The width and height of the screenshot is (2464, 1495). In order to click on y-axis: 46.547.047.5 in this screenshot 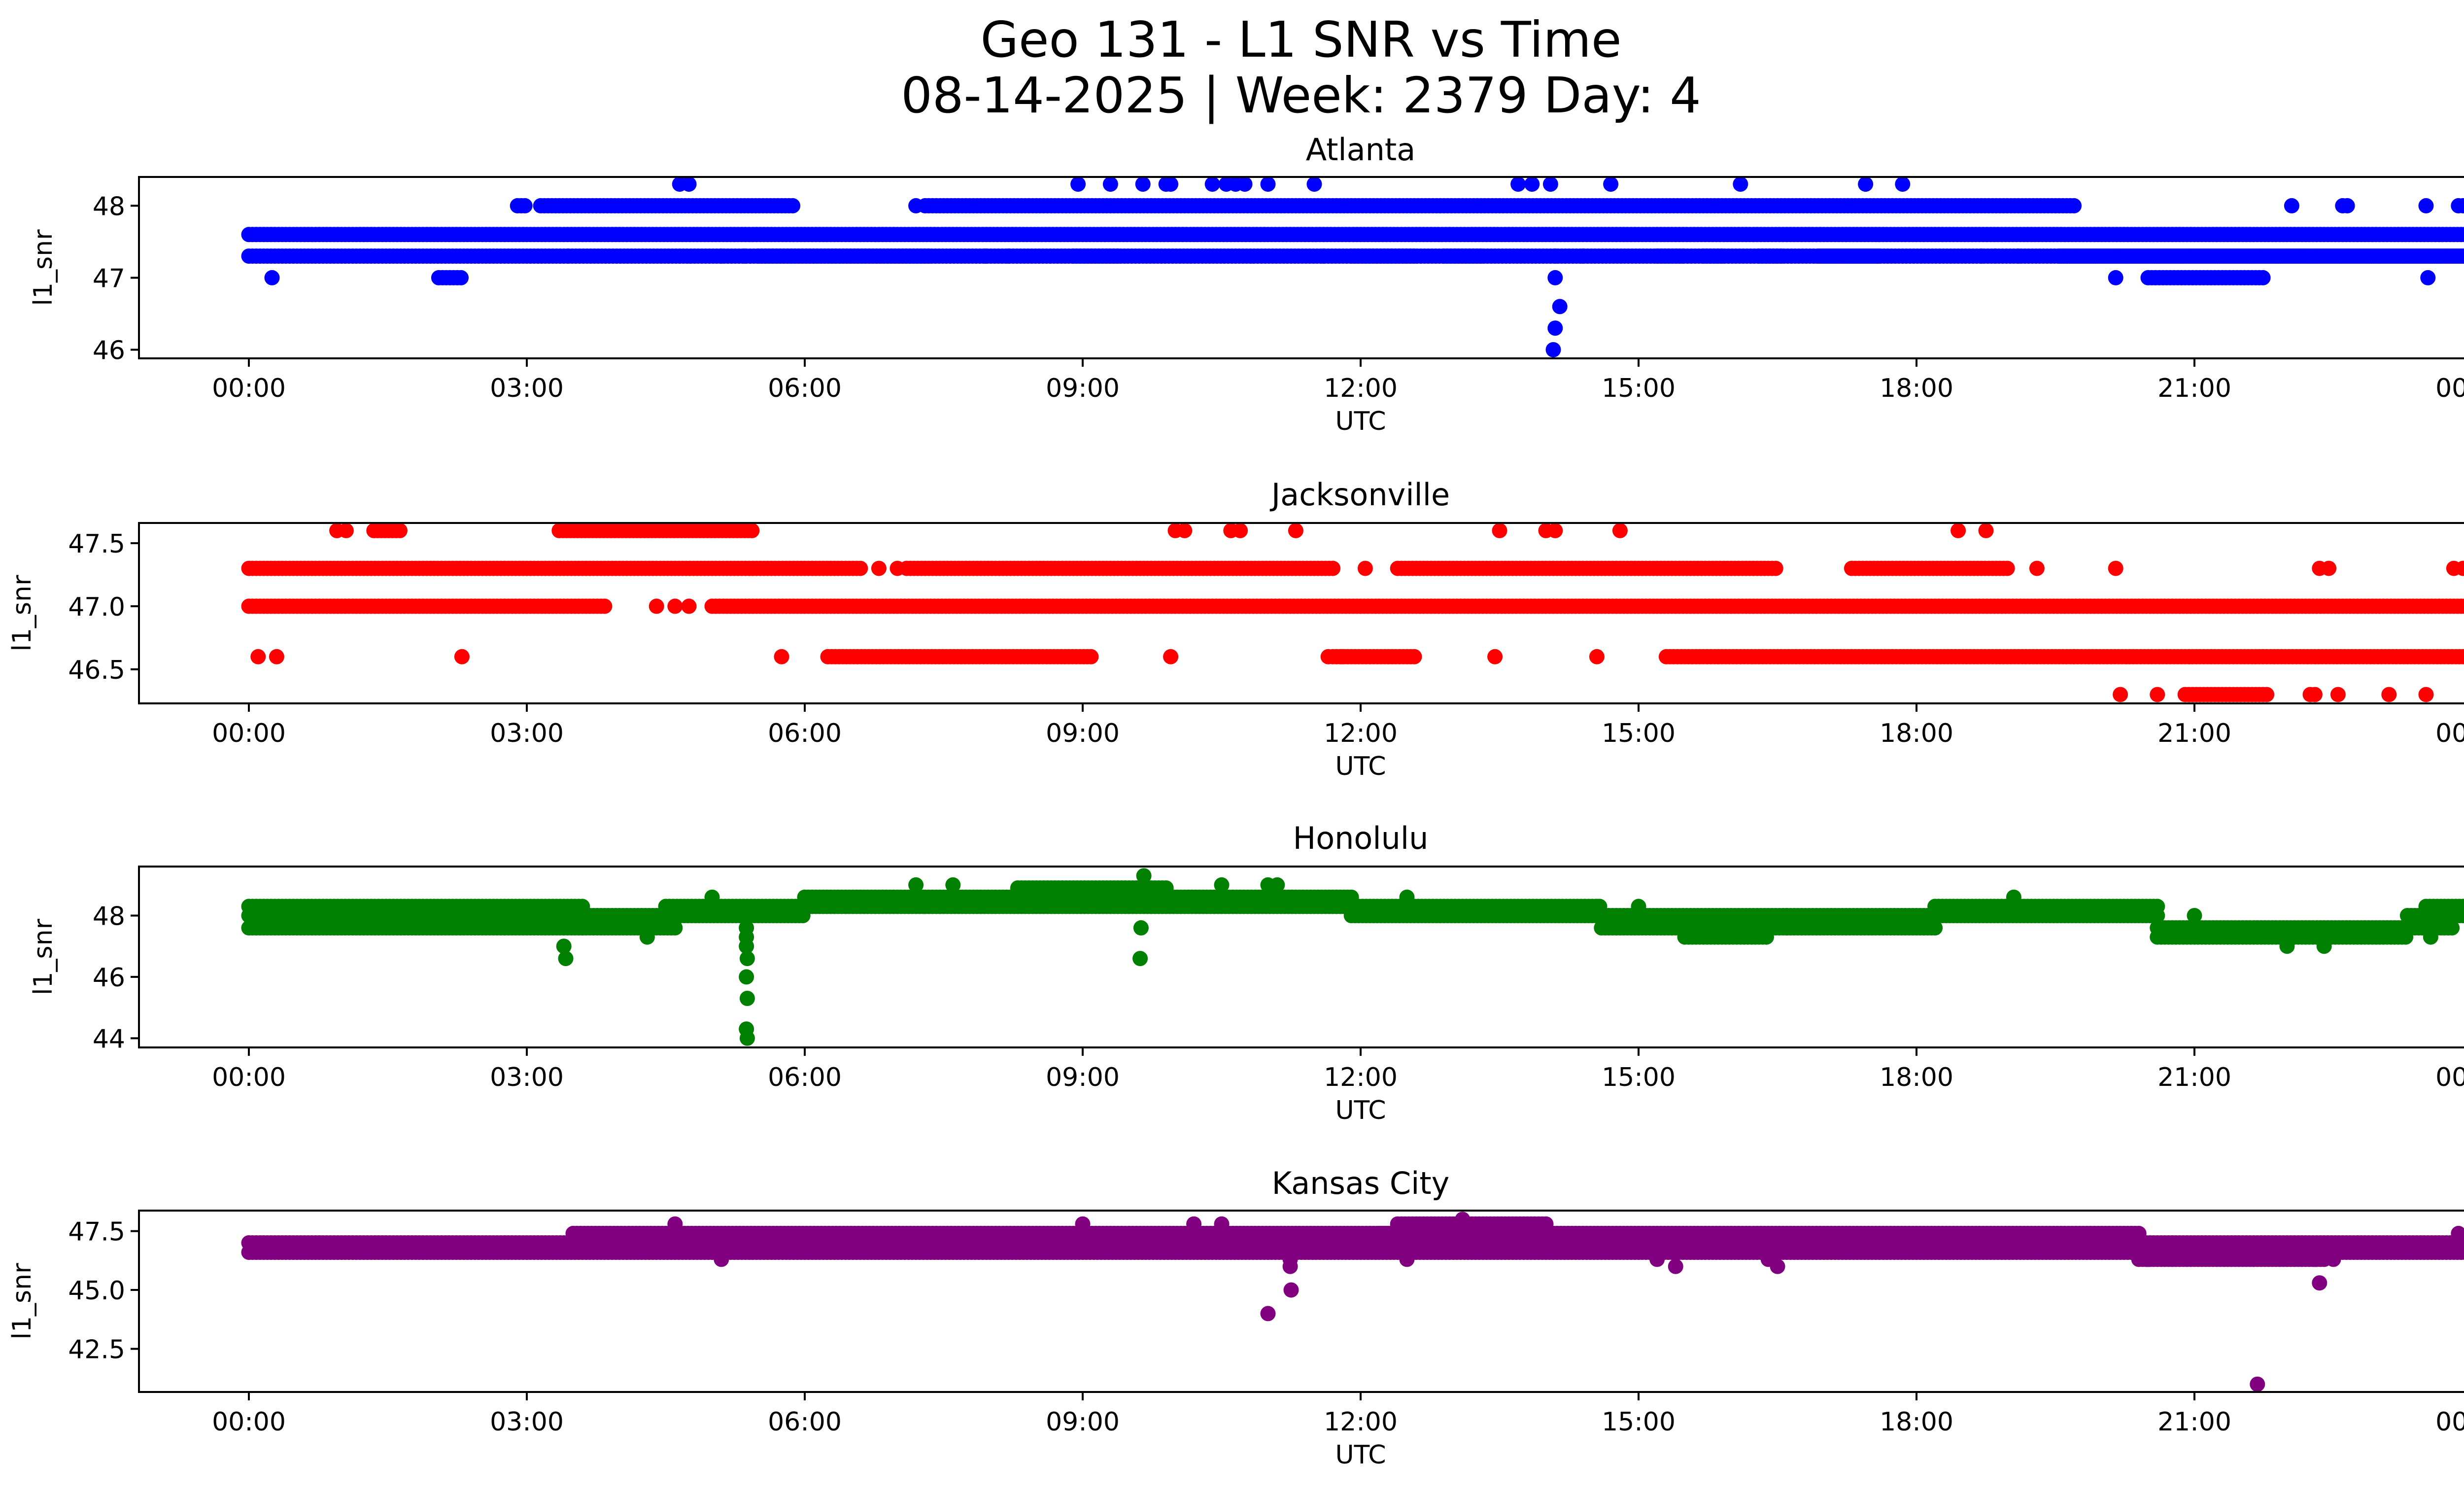, I will do `click(103, 607)`.